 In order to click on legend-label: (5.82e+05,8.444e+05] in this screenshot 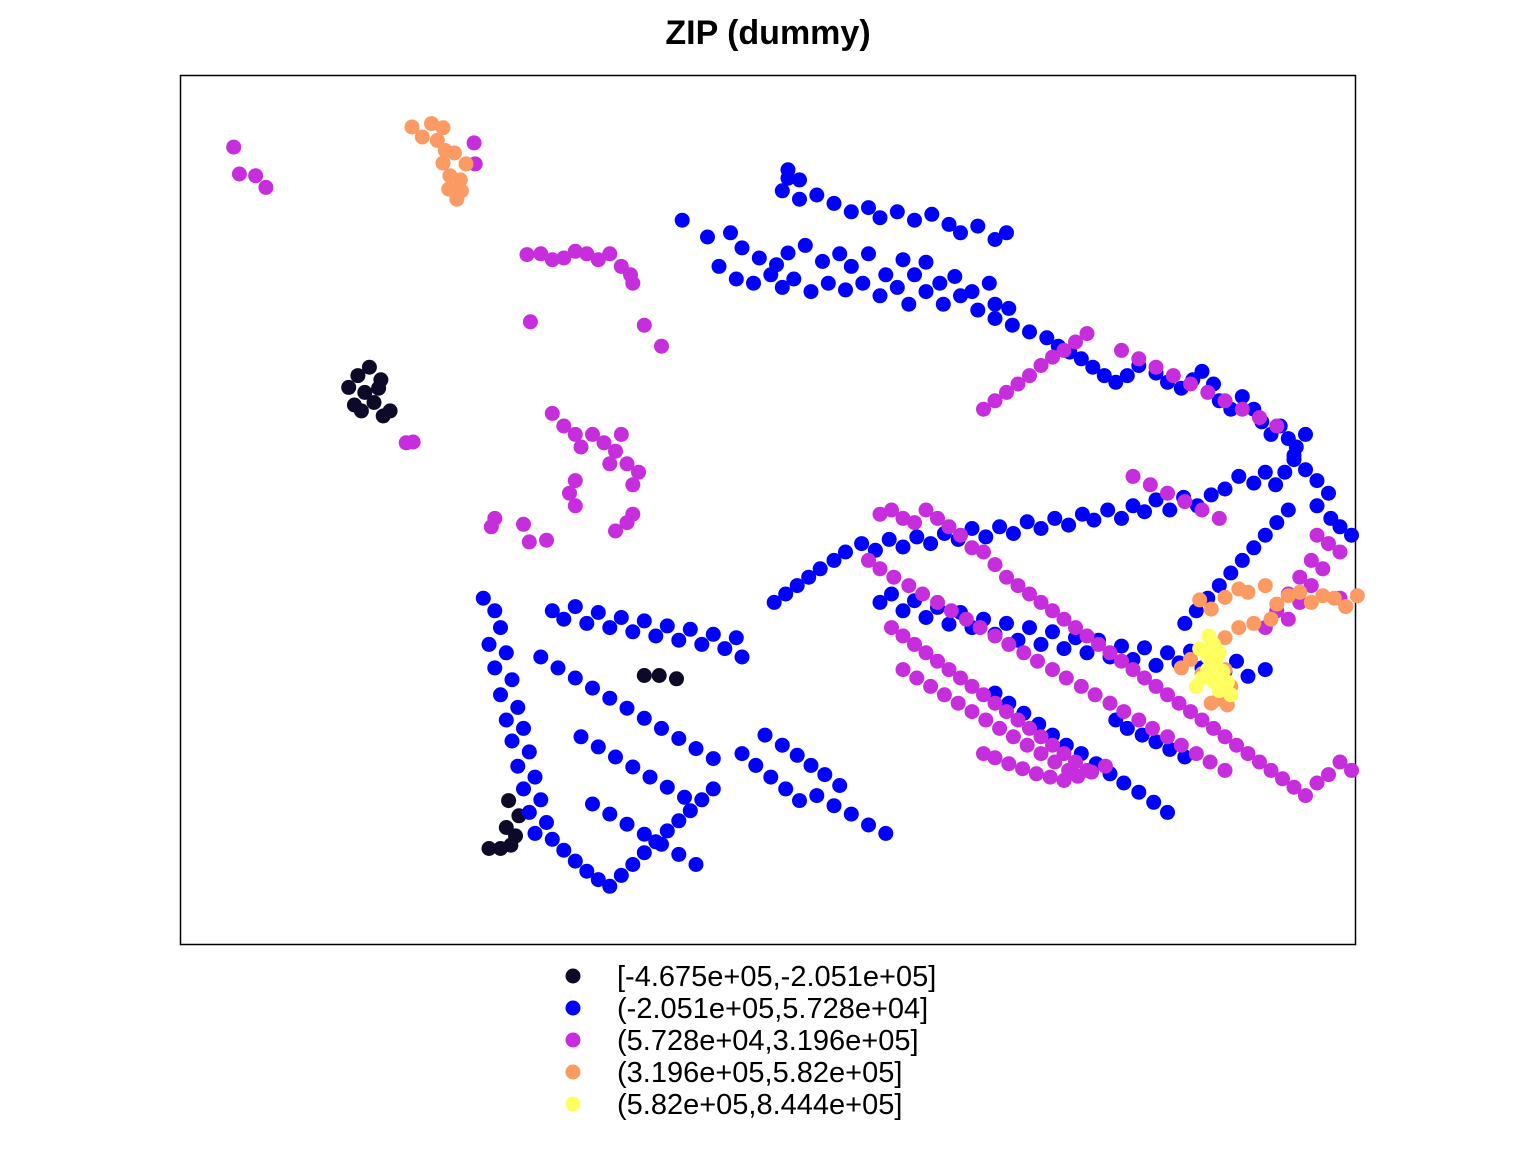, I will do `click(759, 1105)`.